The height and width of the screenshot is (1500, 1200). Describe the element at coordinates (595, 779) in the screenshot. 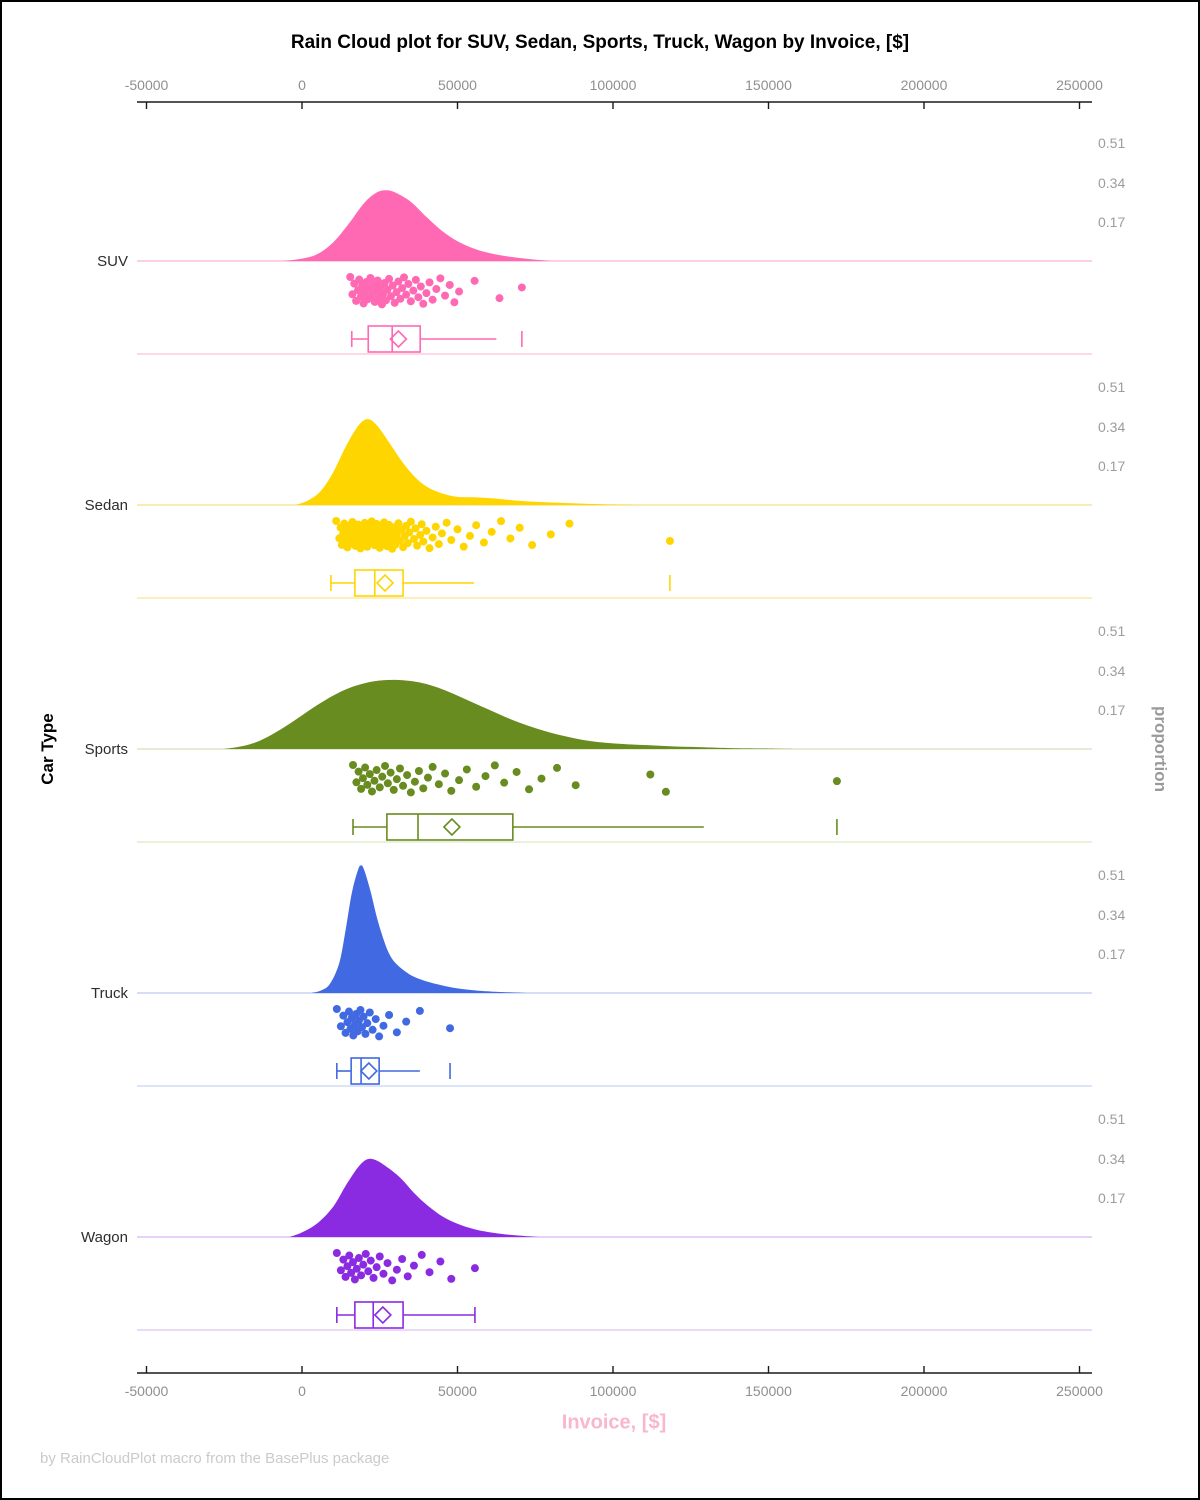

I see `rain-points-sports` at that location.